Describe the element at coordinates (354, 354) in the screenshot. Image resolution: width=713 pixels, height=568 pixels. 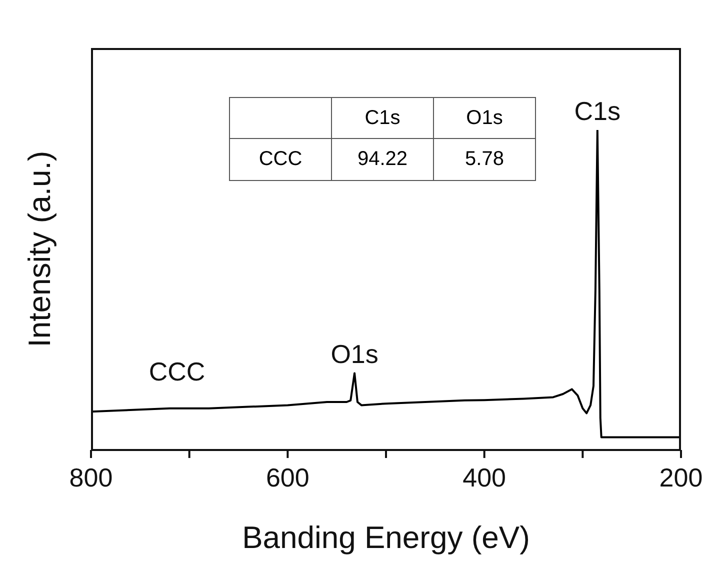
I see `annotation: O1s` at that location.